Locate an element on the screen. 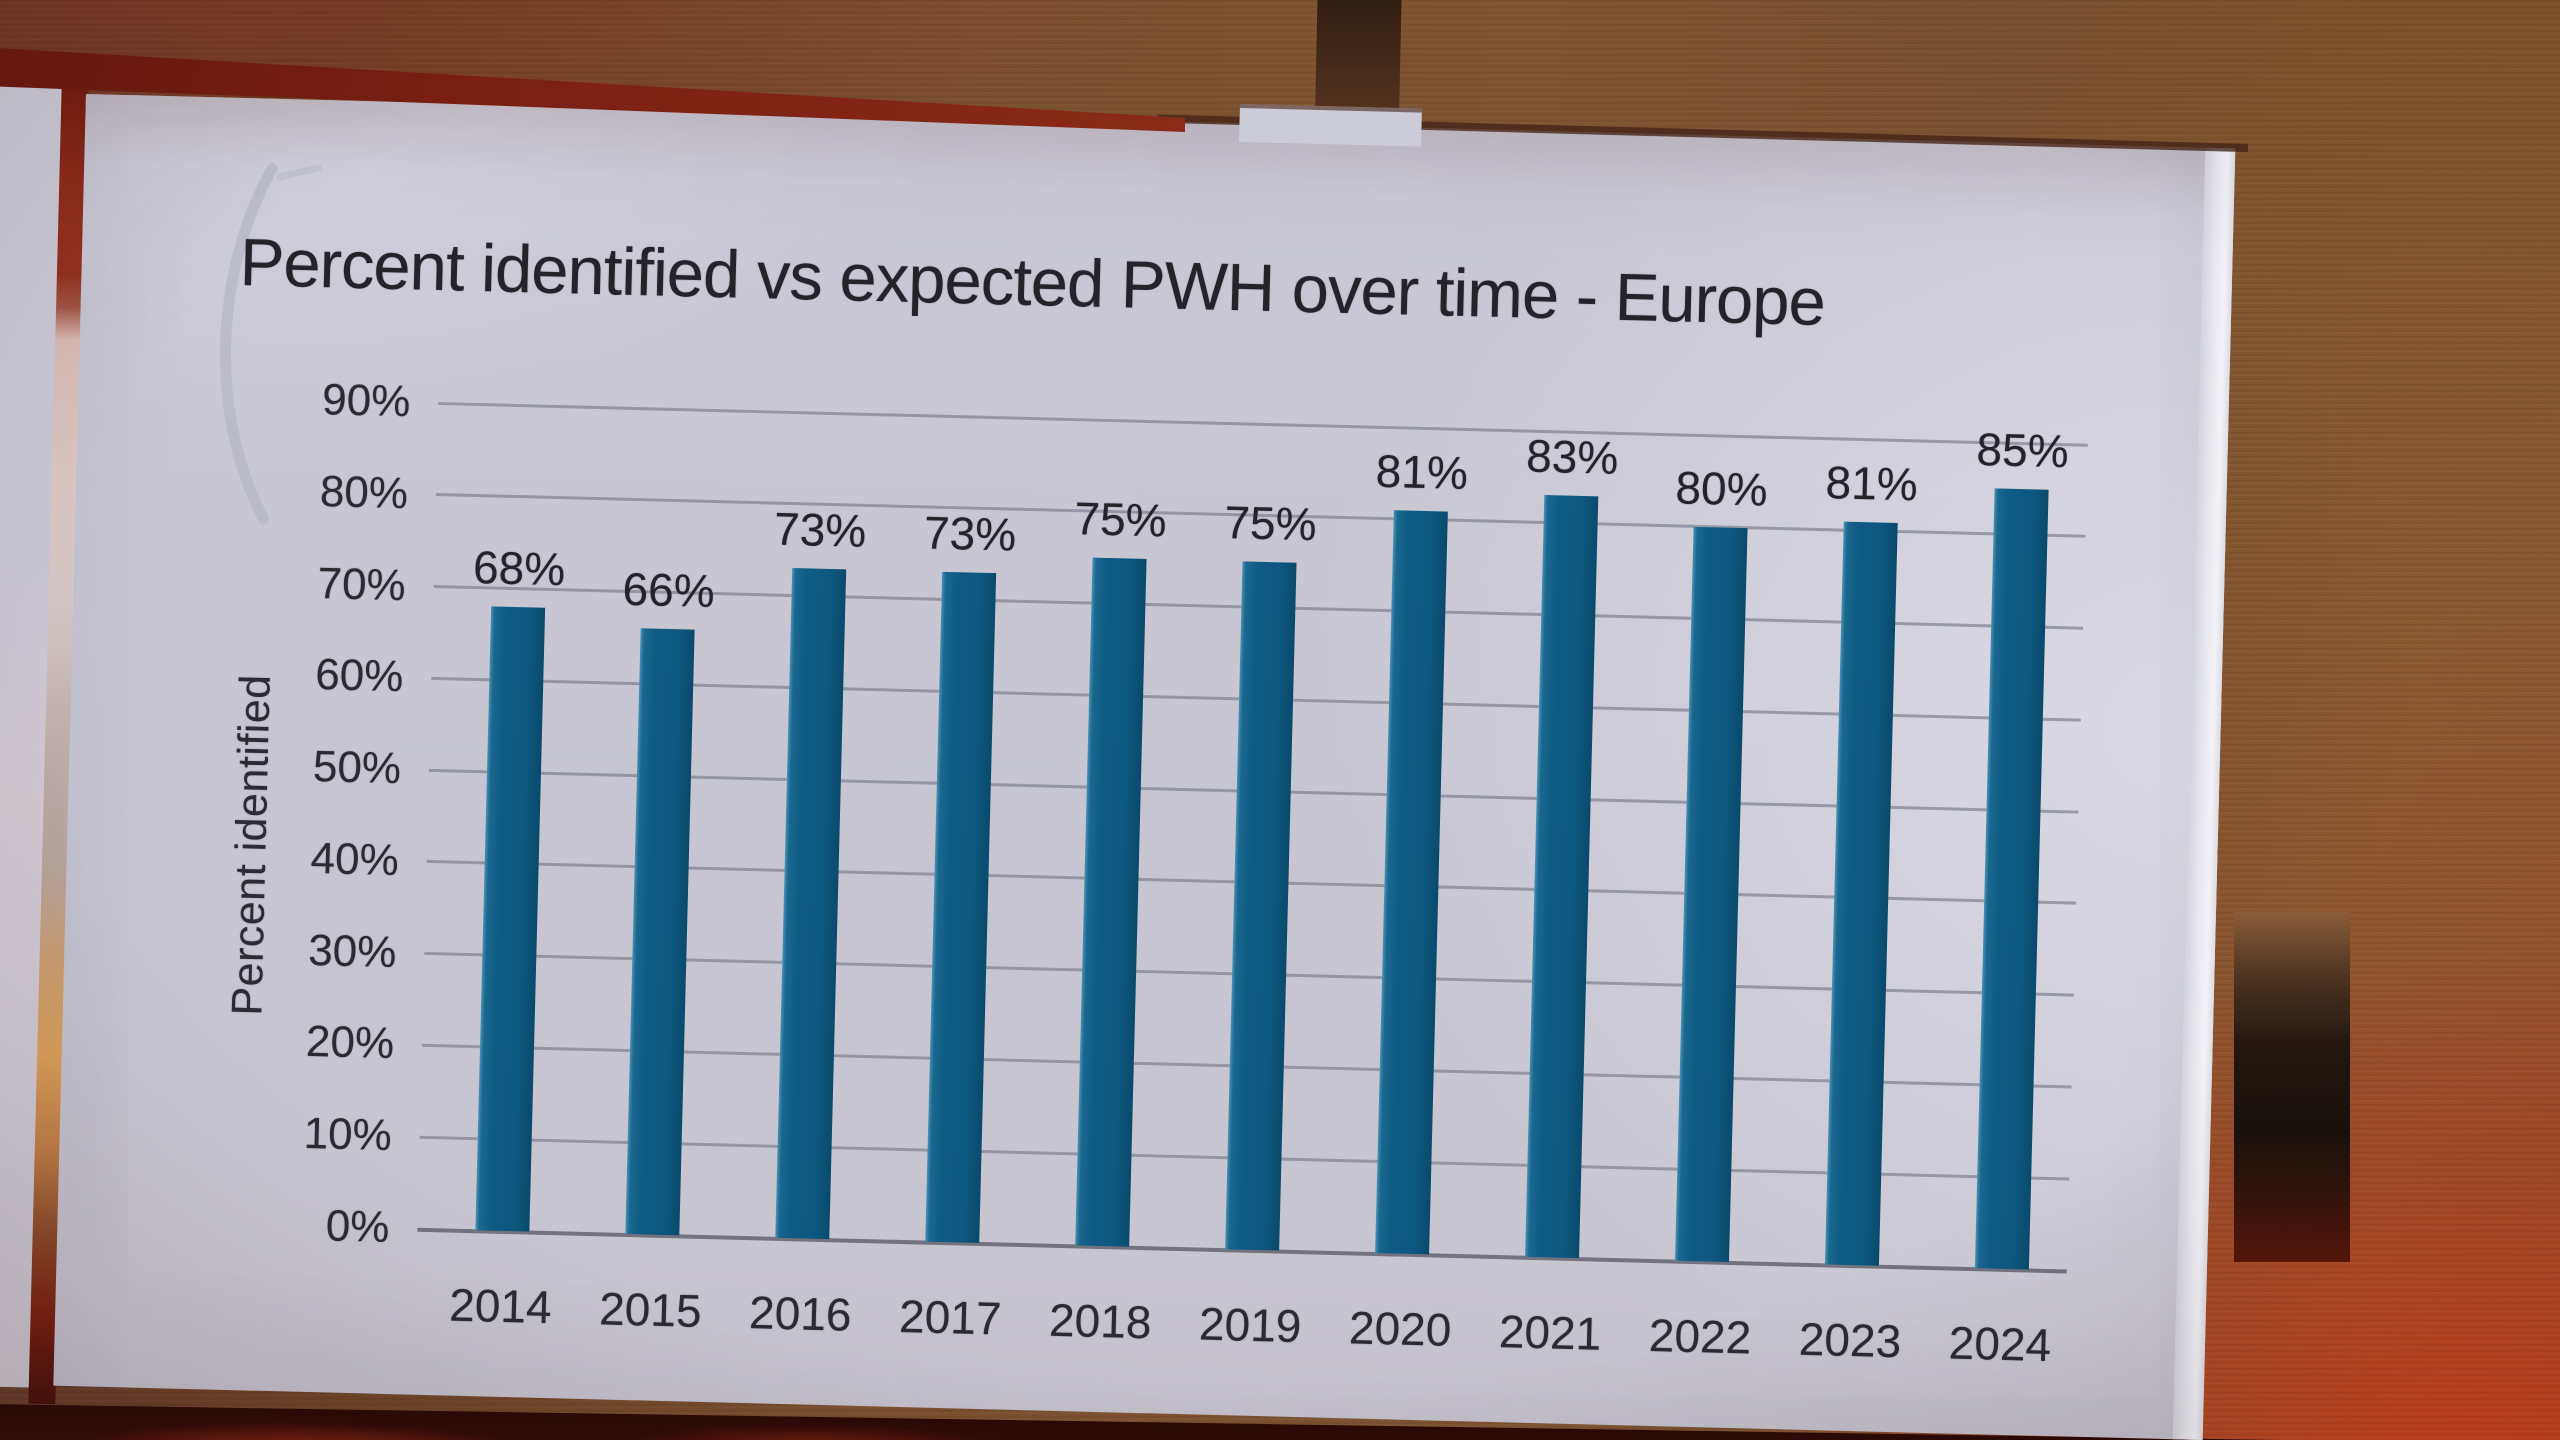 The image size is (2560, 1440). y-tick-label-20%: 20% is located at coordinates (350, 1043).